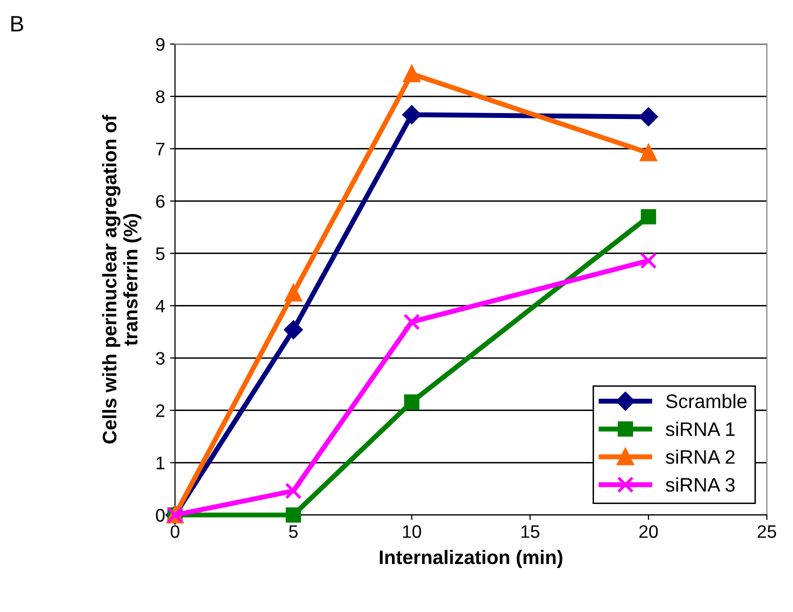  I want to click on y-tick-label: 5, so click(160, 253).